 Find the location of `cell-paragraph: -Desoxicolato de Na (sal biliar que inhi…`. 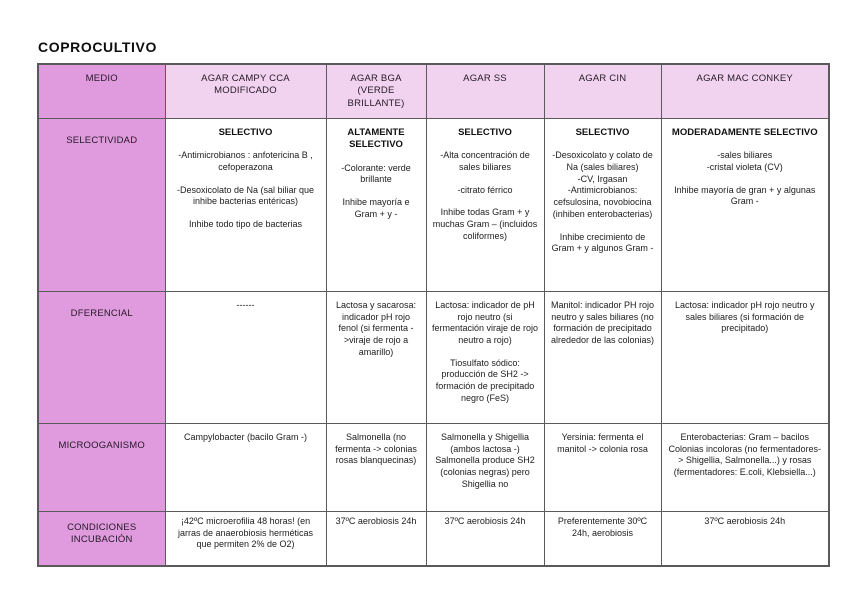

cell-paragraph: -Desoxicolato de Na (sal biliar que inhi… is located at coordinates (245, 195).